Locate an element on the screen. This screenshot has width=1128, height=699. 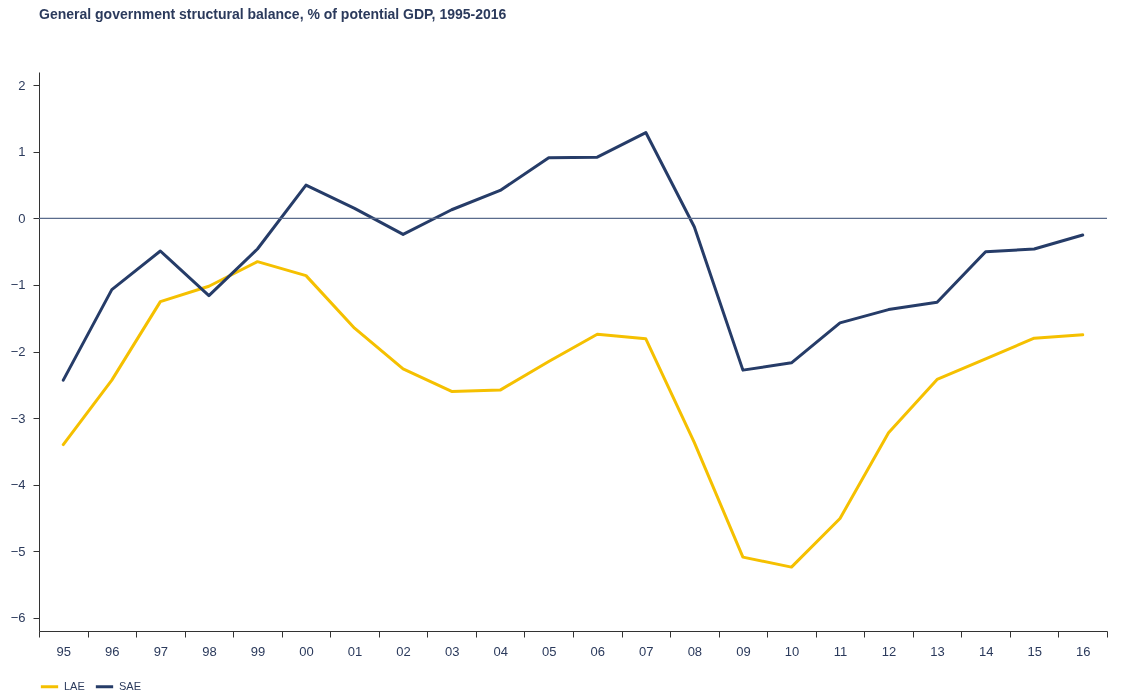
y-tick-label: 1 is located at coordinates (22, 152).